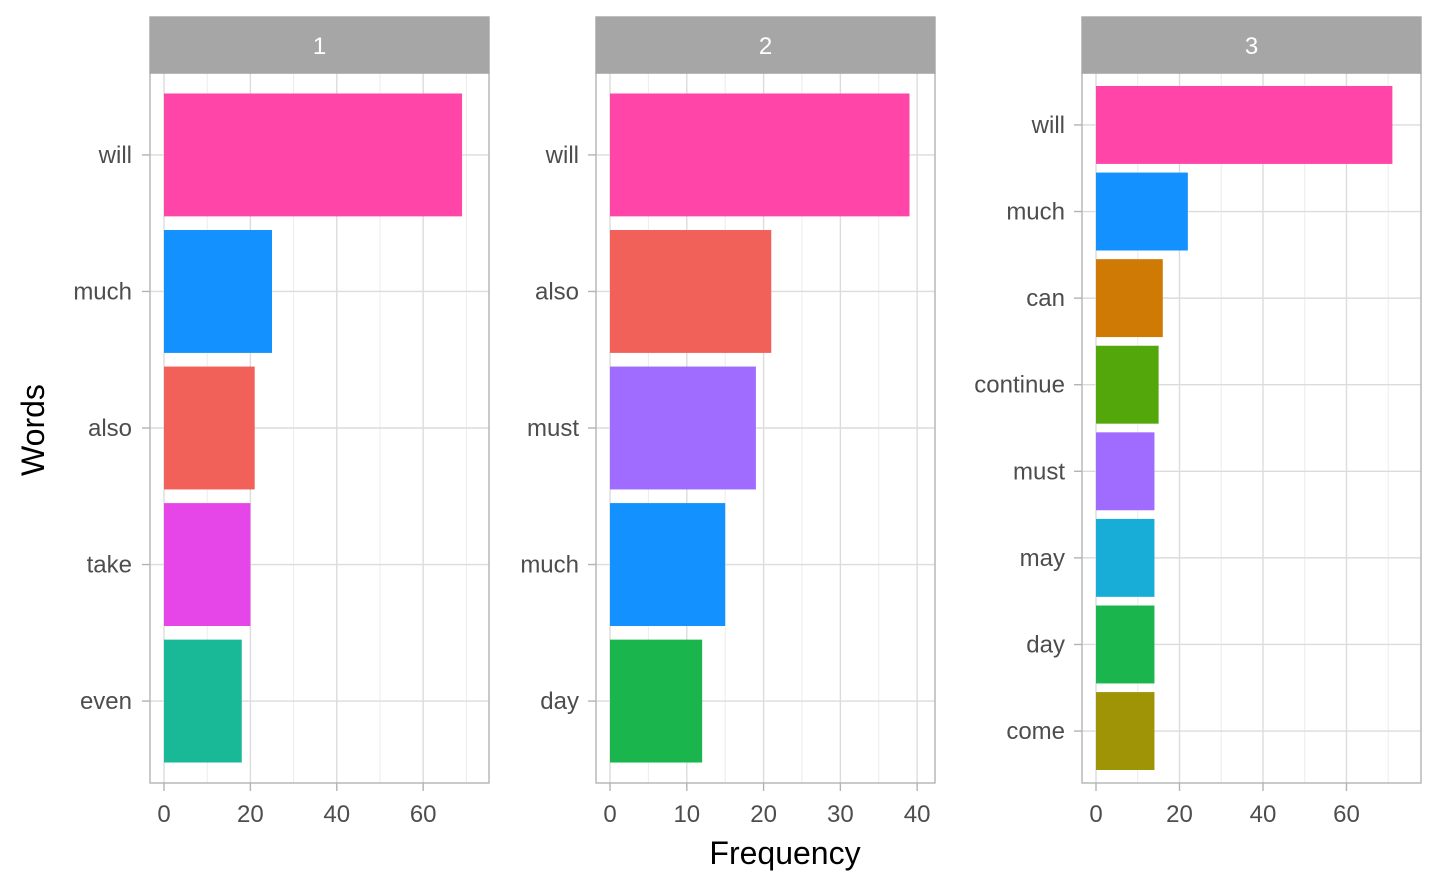 This screenshot has width=1440, height=889. I want to click on panel-3-bar-much, so click(1142, 211).